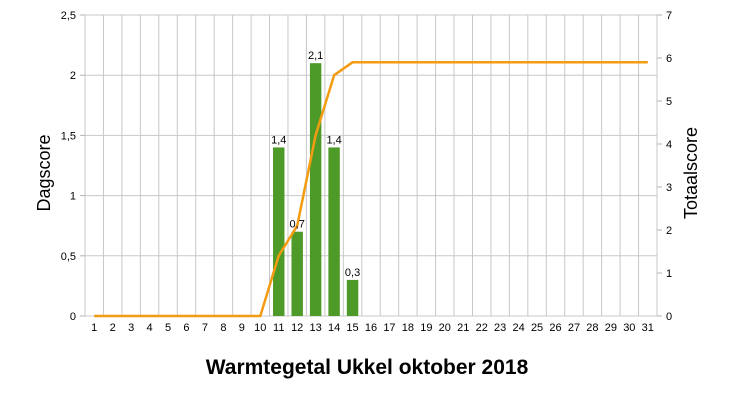  Describe the element at coordinates (44, 172) in the screenshot. I see `y-axis-left-title: Dagscore` at that location.